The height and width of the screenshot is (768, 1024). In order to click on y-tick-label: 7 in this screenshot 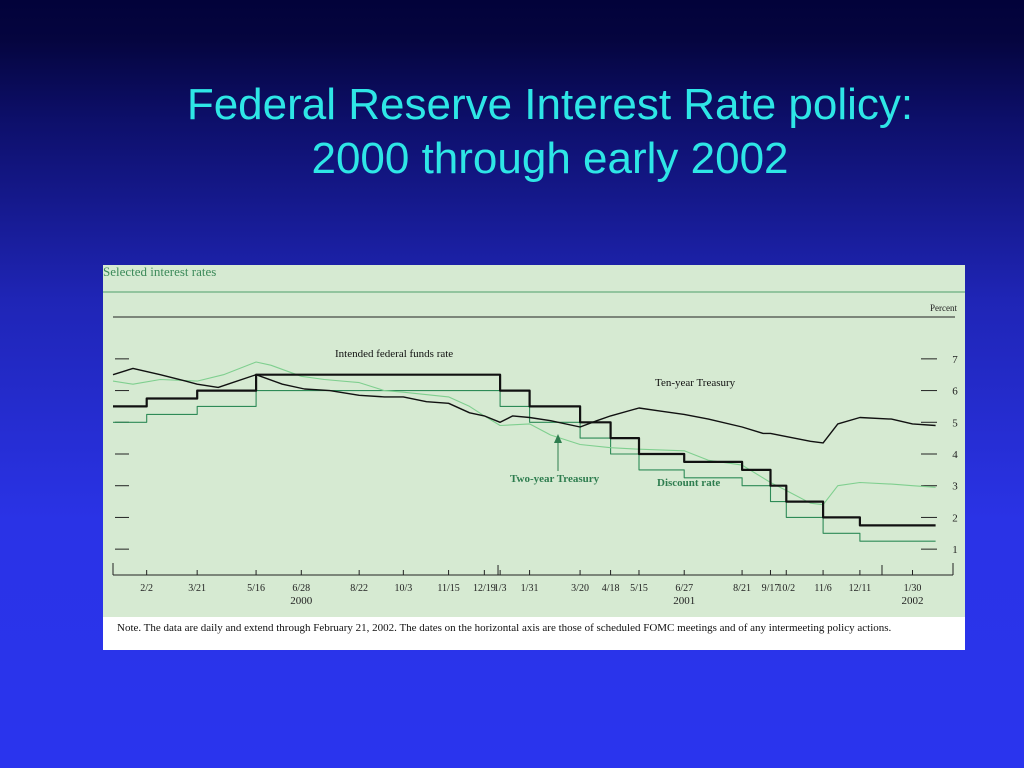, I will do `click(955, 360)`.